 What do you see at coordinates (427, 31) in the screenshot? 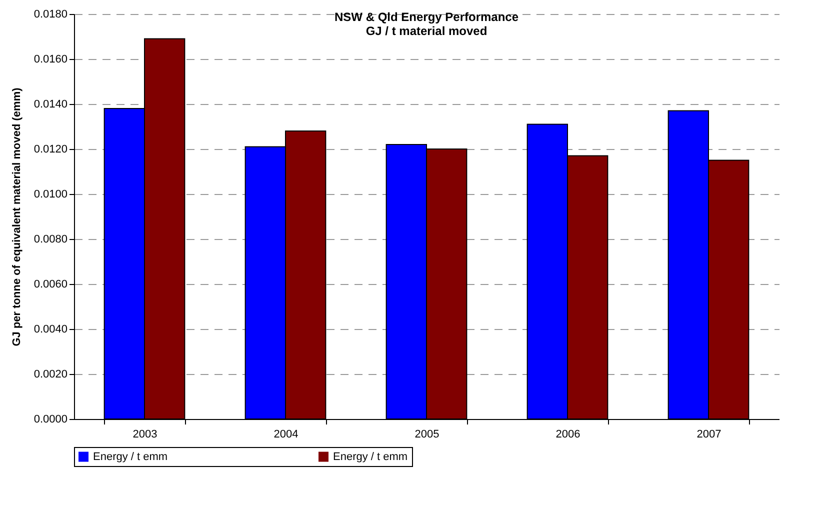
I see `text: GJ / t material moved` at bounding box center [427, 31].